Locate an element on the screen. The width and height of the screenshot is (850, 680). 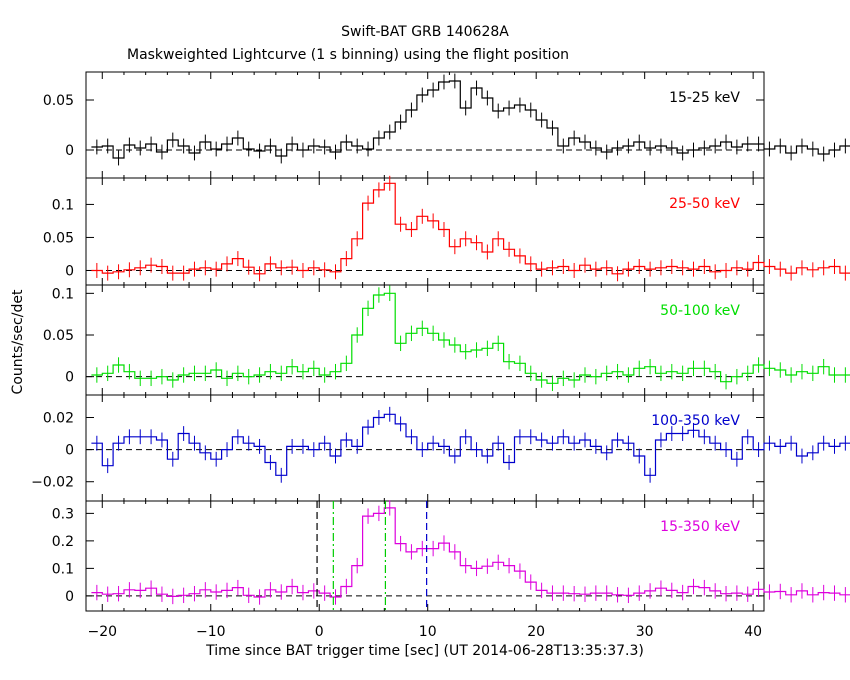
x-tick-label: 30 is located at coordinates (645, 632).